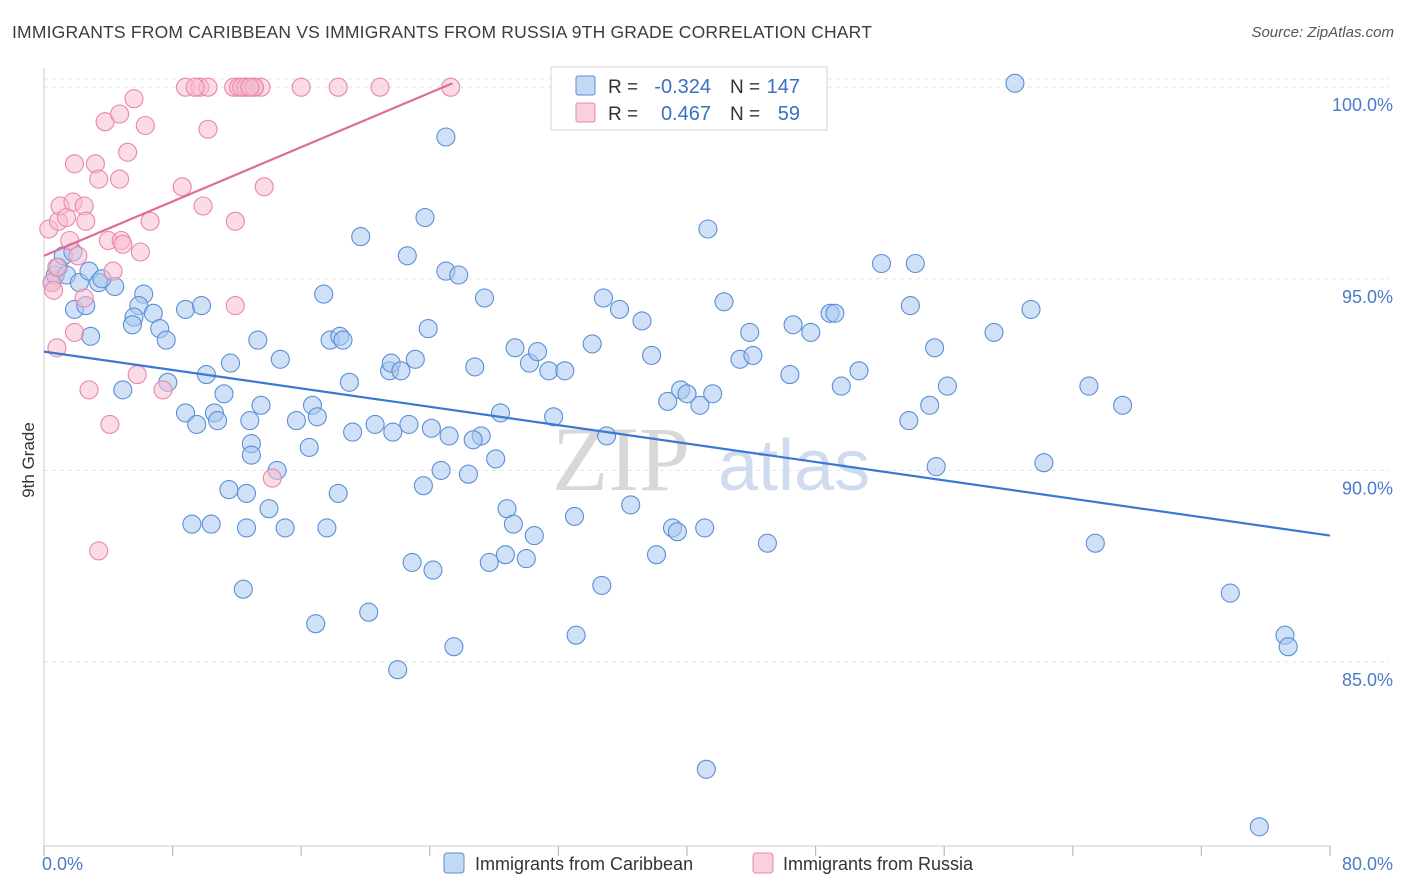 The height and width of the screenshot is (892, 1406). Describe the element at coordinates (1362, 392) in the screenshot. I see `y-tick-labels: 85.0% 90.0% 95.0% 100.0%` at that location.